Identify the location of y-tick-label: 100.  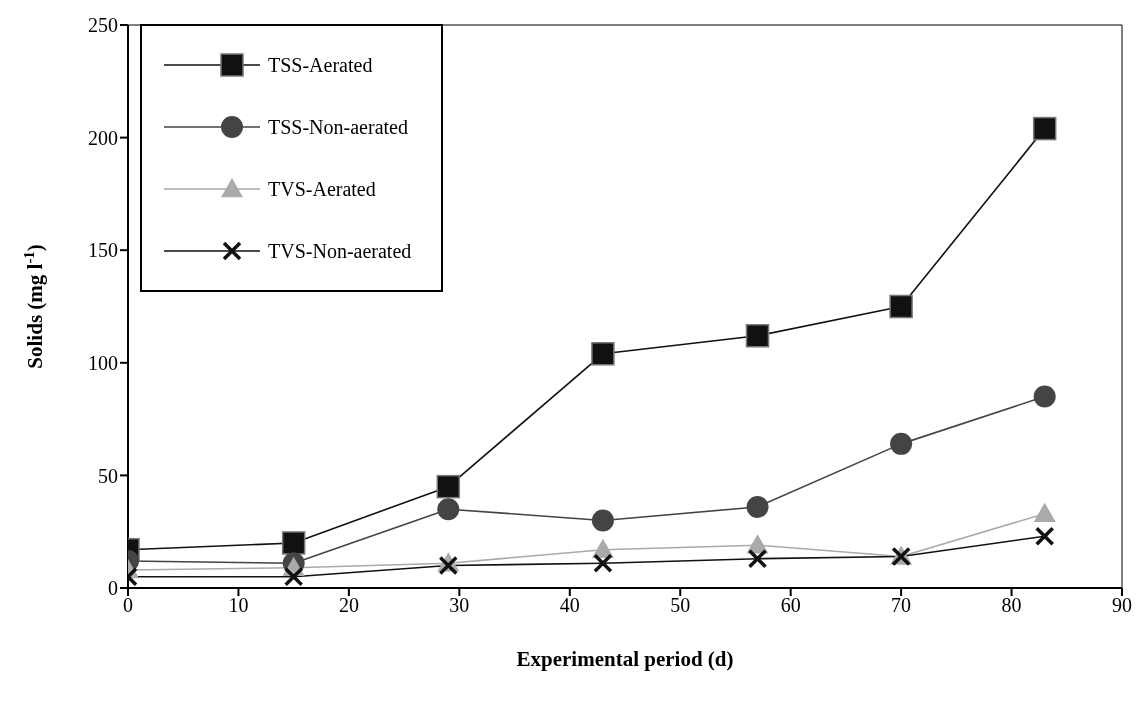
(103, 362).